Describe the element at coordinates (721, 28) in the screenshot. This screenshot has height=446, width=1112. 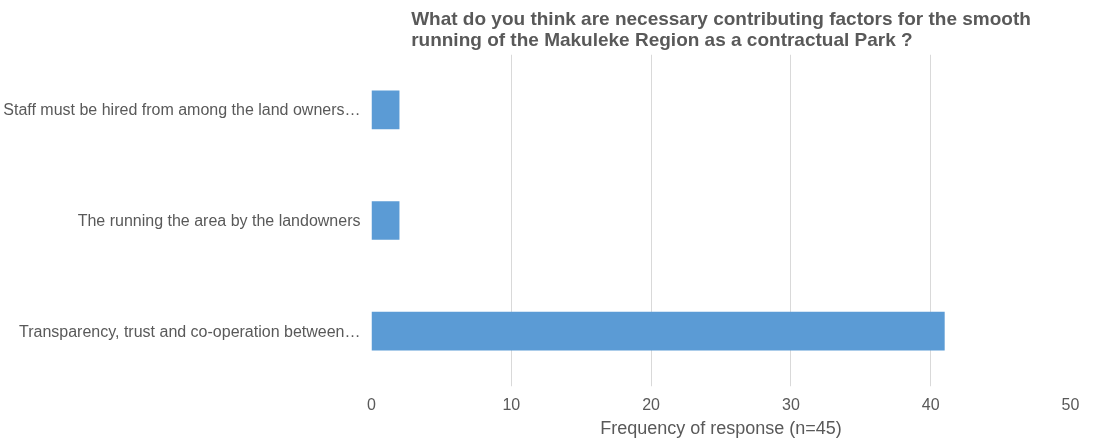
I see `chart-title: What do you think are necessary contributing factors for the smooth running of the Makuleke Region as a contractual Park ?` at that location.